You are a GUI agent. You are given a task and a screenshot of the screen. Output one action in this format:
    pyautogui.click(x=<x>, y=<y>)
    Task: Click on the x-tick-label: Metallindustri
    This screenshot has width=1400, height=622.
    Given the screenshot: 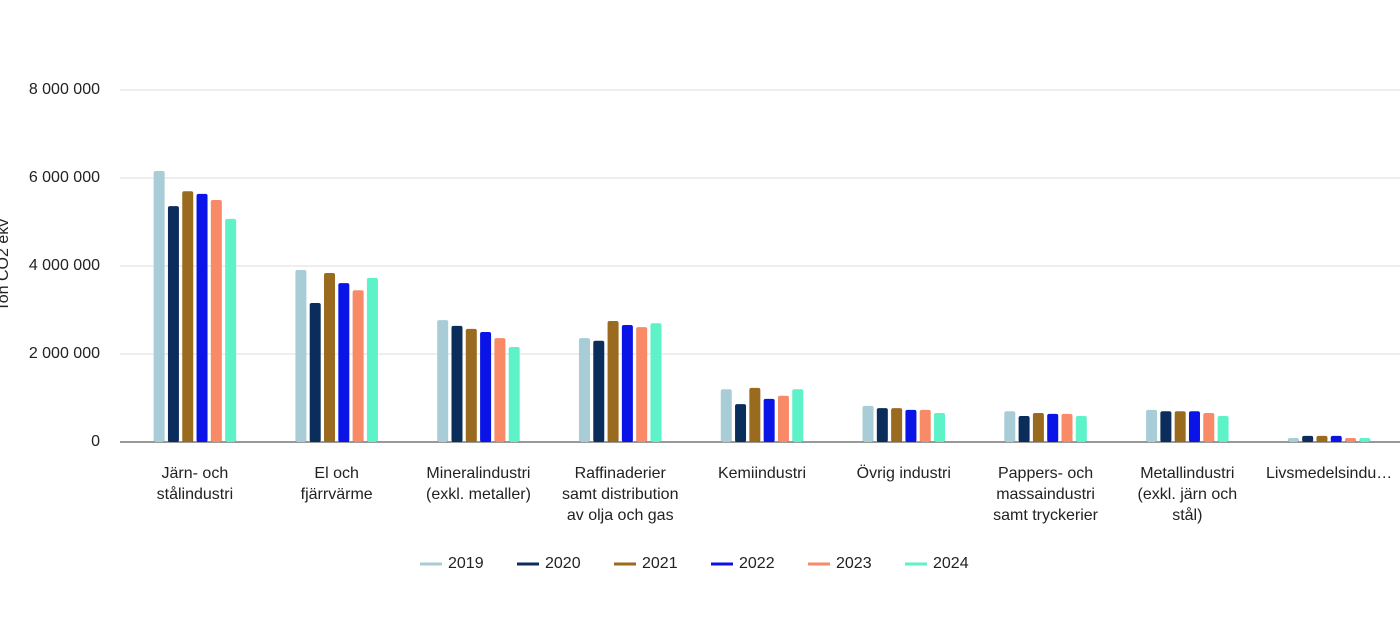 What is the action you would take?
    pyautogui.click(x=1187, y=473)
    